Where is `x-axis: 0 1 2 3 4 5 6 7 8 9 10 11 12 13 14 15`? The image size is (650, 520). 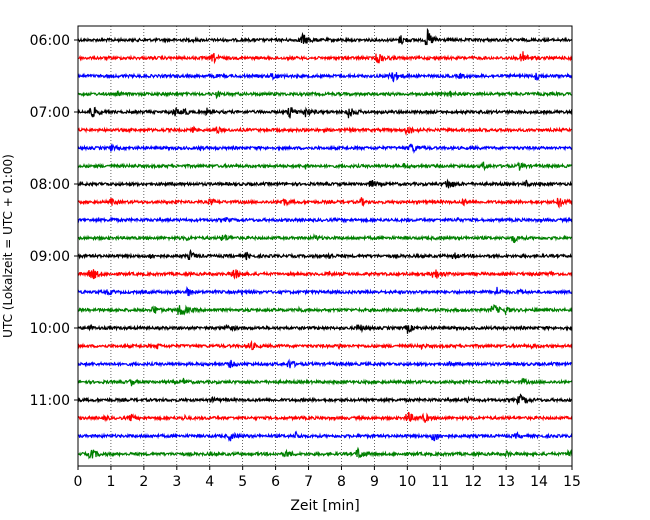
x-axis: 0 1 2 3 4 5 6 7 8 9 10 11 12 13 14 15 is located at coordinates (327, 478).